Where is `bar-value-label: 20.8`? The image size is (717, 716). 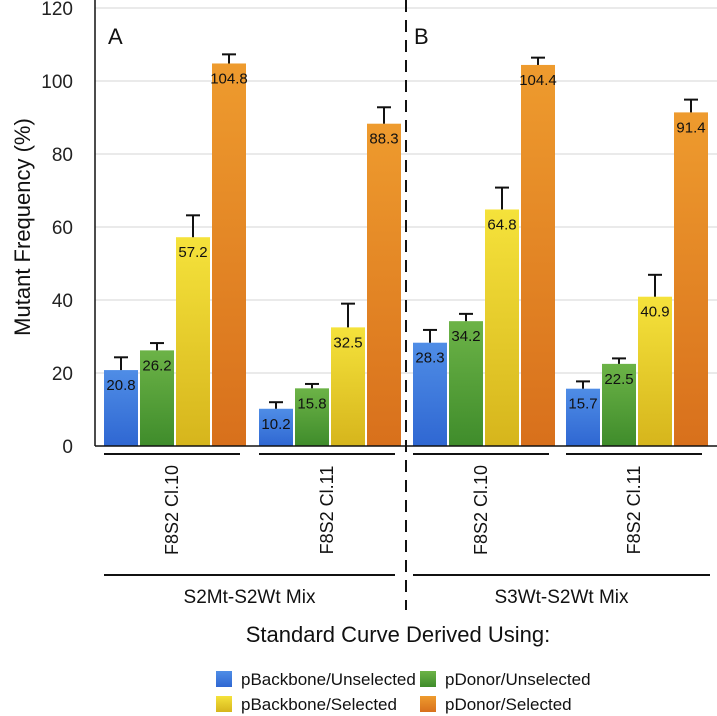
bar-value-label: 20.8 is located at coordinates (120, 385).